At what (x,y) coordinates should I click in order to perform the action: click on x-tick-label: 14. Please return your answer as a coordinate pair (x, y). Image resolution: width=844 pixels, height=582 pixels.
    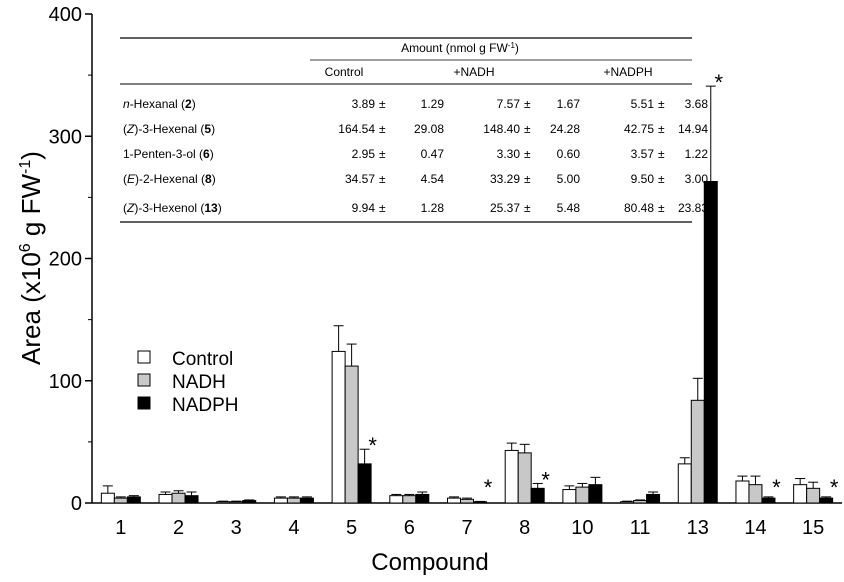
    Looking at the image, I should click on (755, 528).